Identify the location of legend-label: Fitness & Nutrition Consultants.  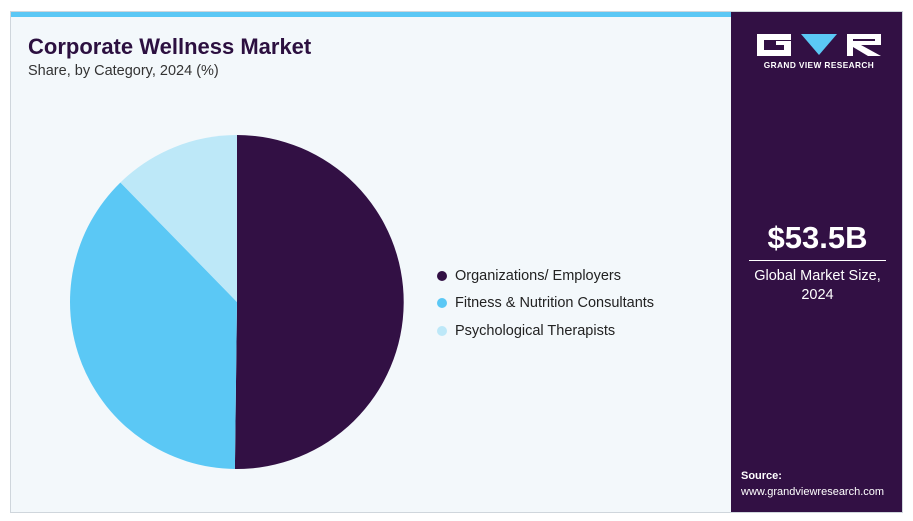
(555, 303).